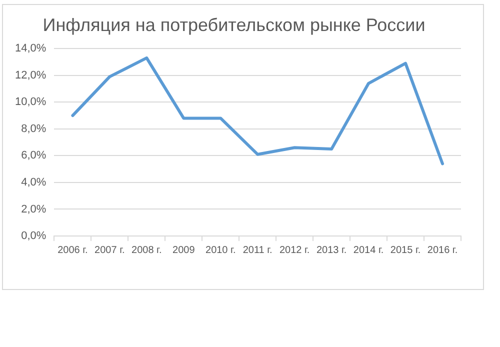 The image size is (500, 347). I want to click on x-tick-label: 2006 г., so click(73, 250).